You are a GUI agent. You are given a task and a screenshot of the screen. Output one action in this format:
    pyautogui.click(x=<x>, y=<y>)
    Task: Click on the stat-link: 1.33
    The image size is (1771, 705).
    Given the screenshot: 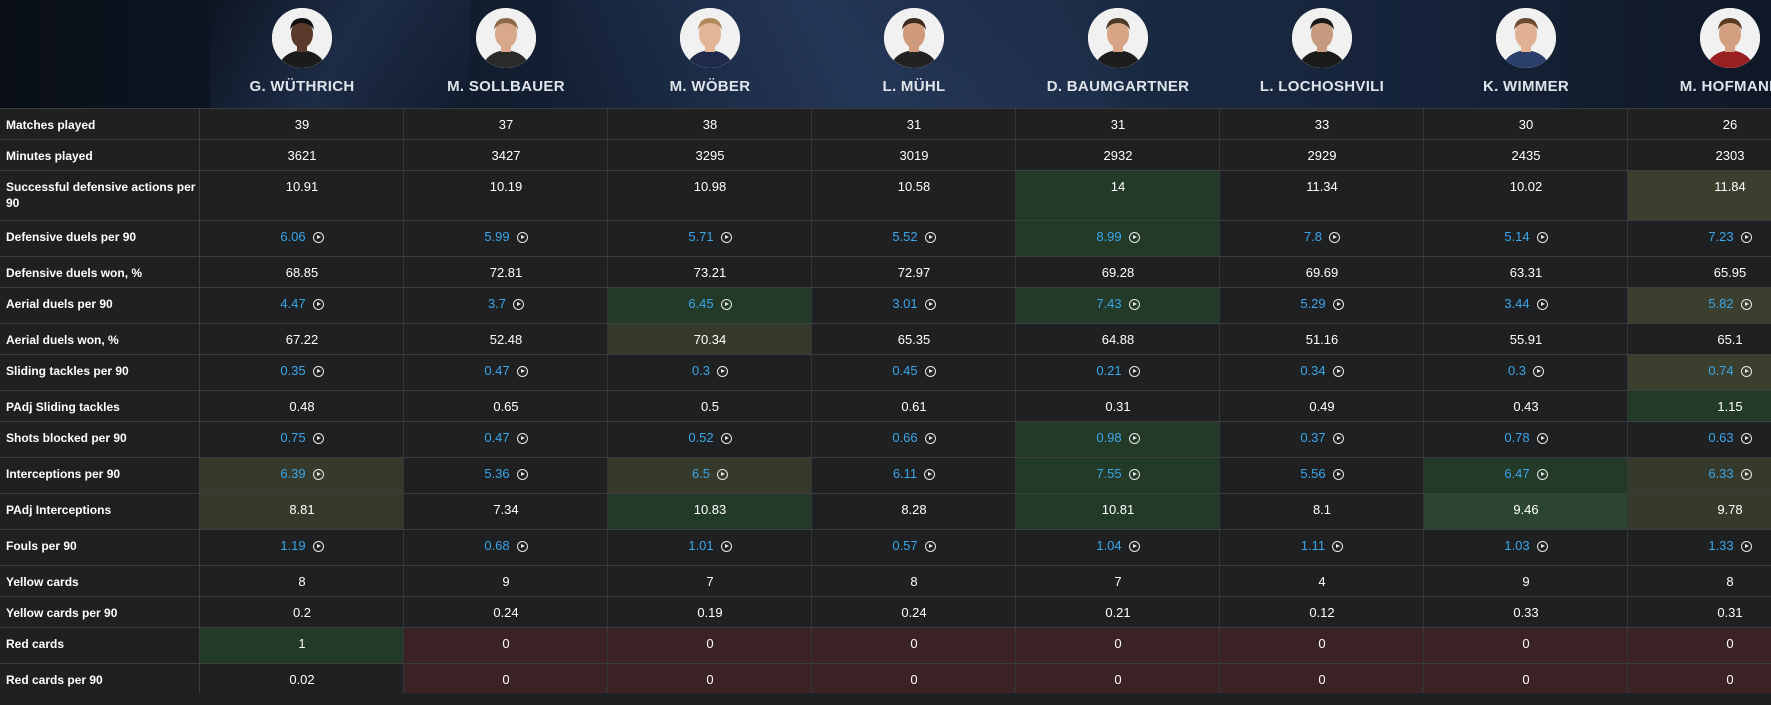 What is the action you would take?
    pyautogui.click(x=1699, y=546)
    